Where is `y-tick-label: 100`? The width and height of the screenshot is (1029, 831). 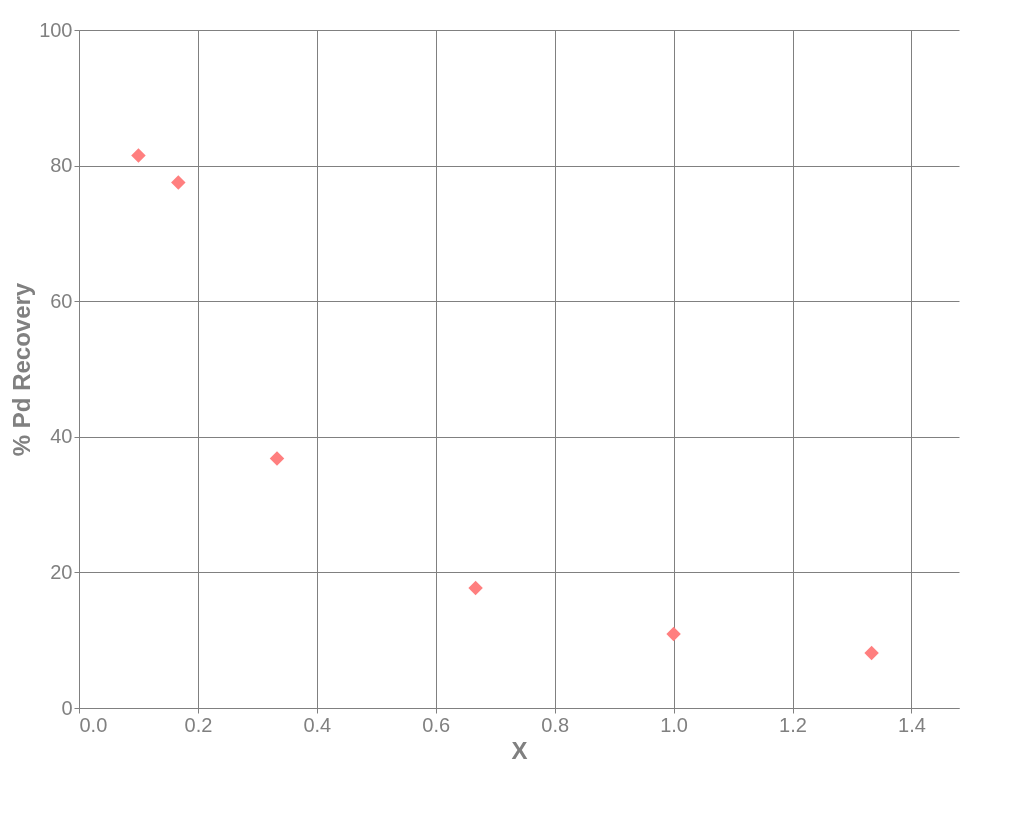 y-tick-label: 100 is located at coordinates (56, 29).